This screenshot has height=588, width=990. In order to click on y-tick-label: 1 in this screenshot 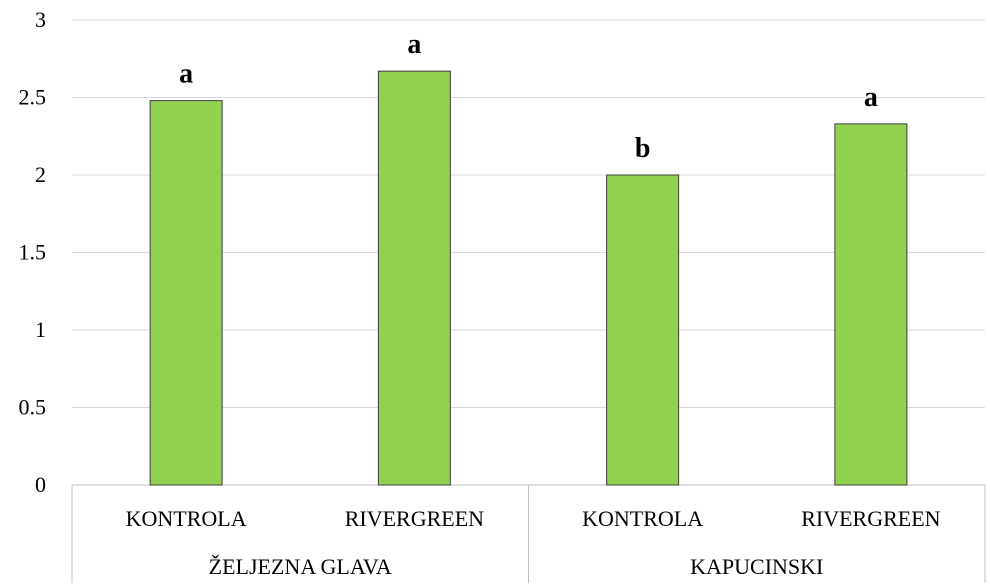, I will do `click(40, 329)`.